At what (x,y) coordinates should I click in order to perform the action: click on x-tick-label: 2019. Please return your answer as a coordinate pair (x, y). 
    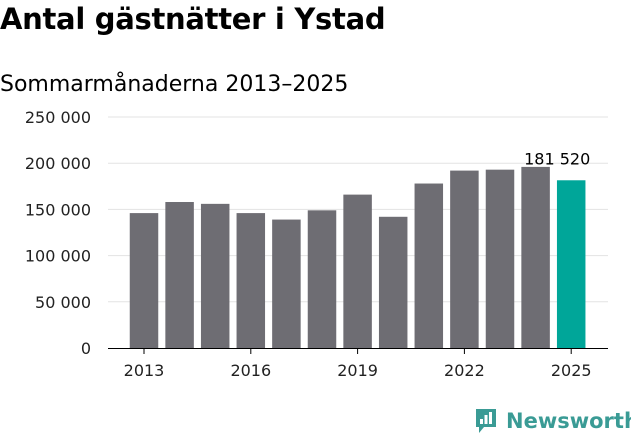
    Looking at the image, I should click on (357, 370).